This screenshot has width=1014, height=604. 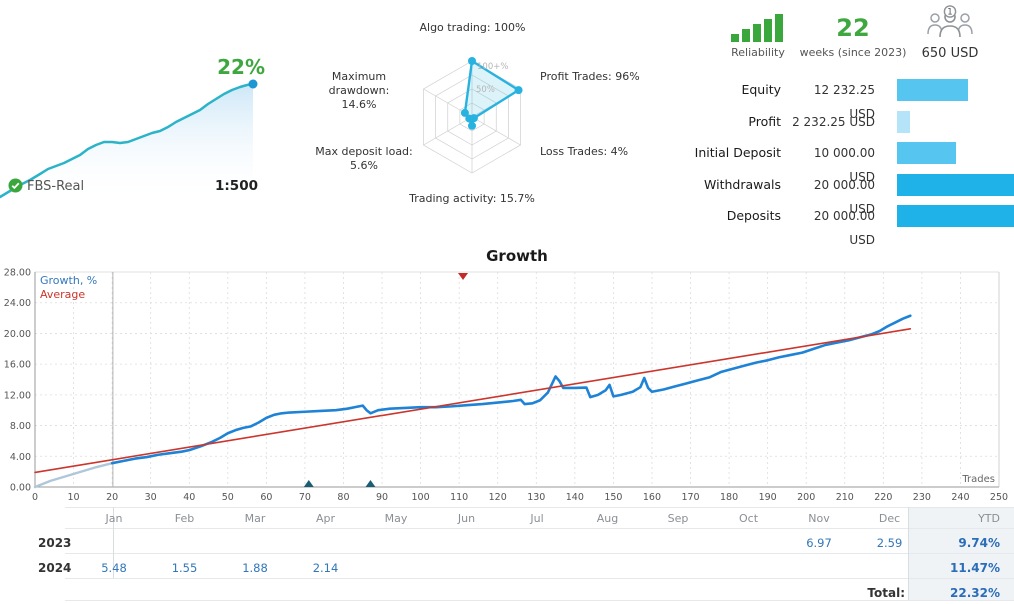 What do you see at coordinates (20, 457) in the screenshot?
I see `y-tick-label: 4.00` at bounding box center [20, 457].